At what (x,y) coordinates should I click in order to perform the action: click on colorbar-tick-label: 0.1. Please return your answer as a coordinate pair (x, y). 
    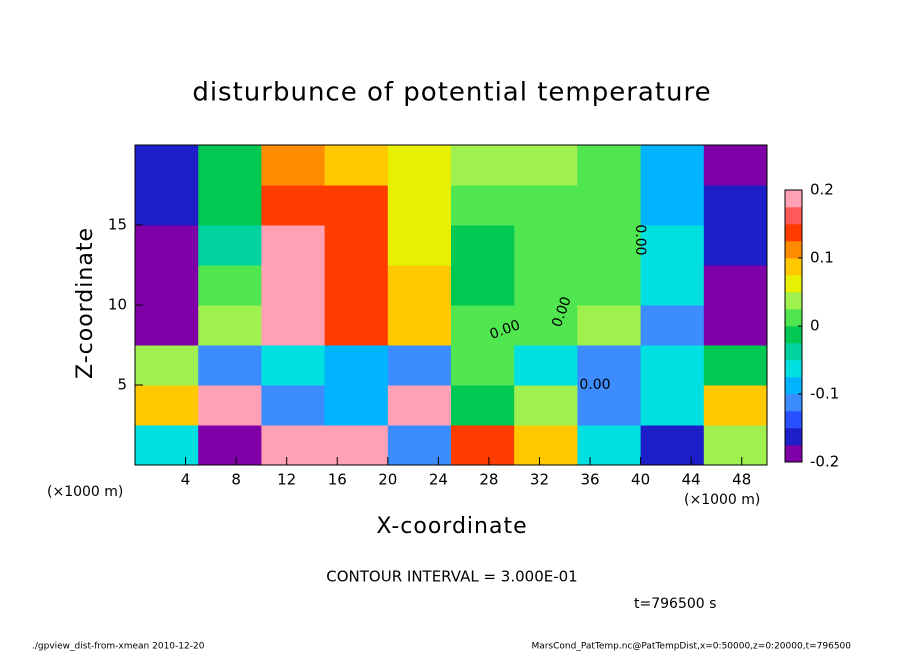
    Looking at the image, I should click on (822, 258).